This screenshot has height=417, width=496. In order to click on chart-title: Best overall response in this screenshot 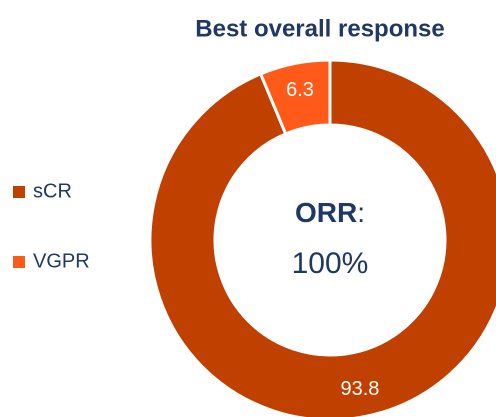, I will do `click(319, 28)`.